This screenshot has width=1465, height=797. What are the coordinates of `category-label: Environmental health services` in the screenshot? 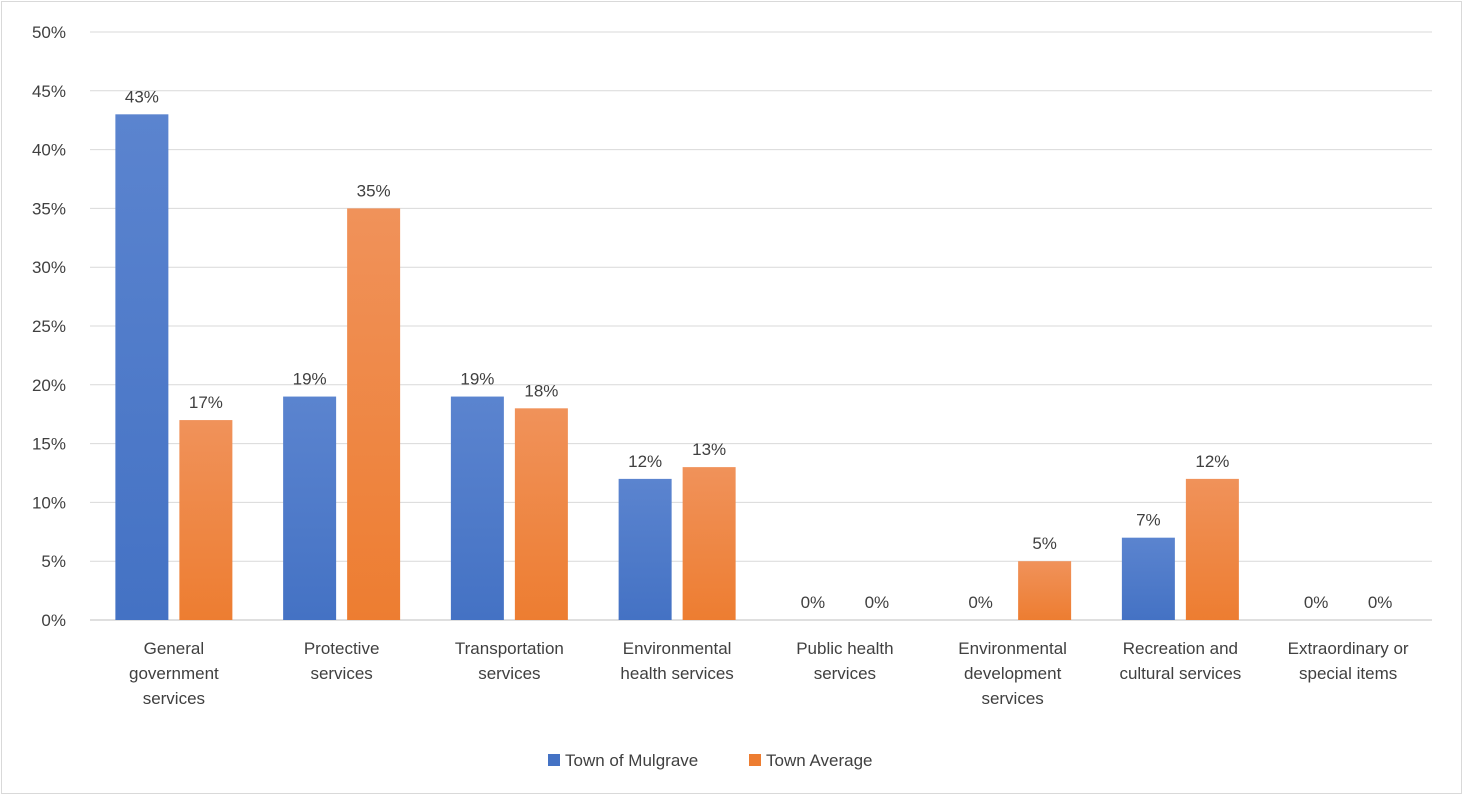 It's located at (676, 661).